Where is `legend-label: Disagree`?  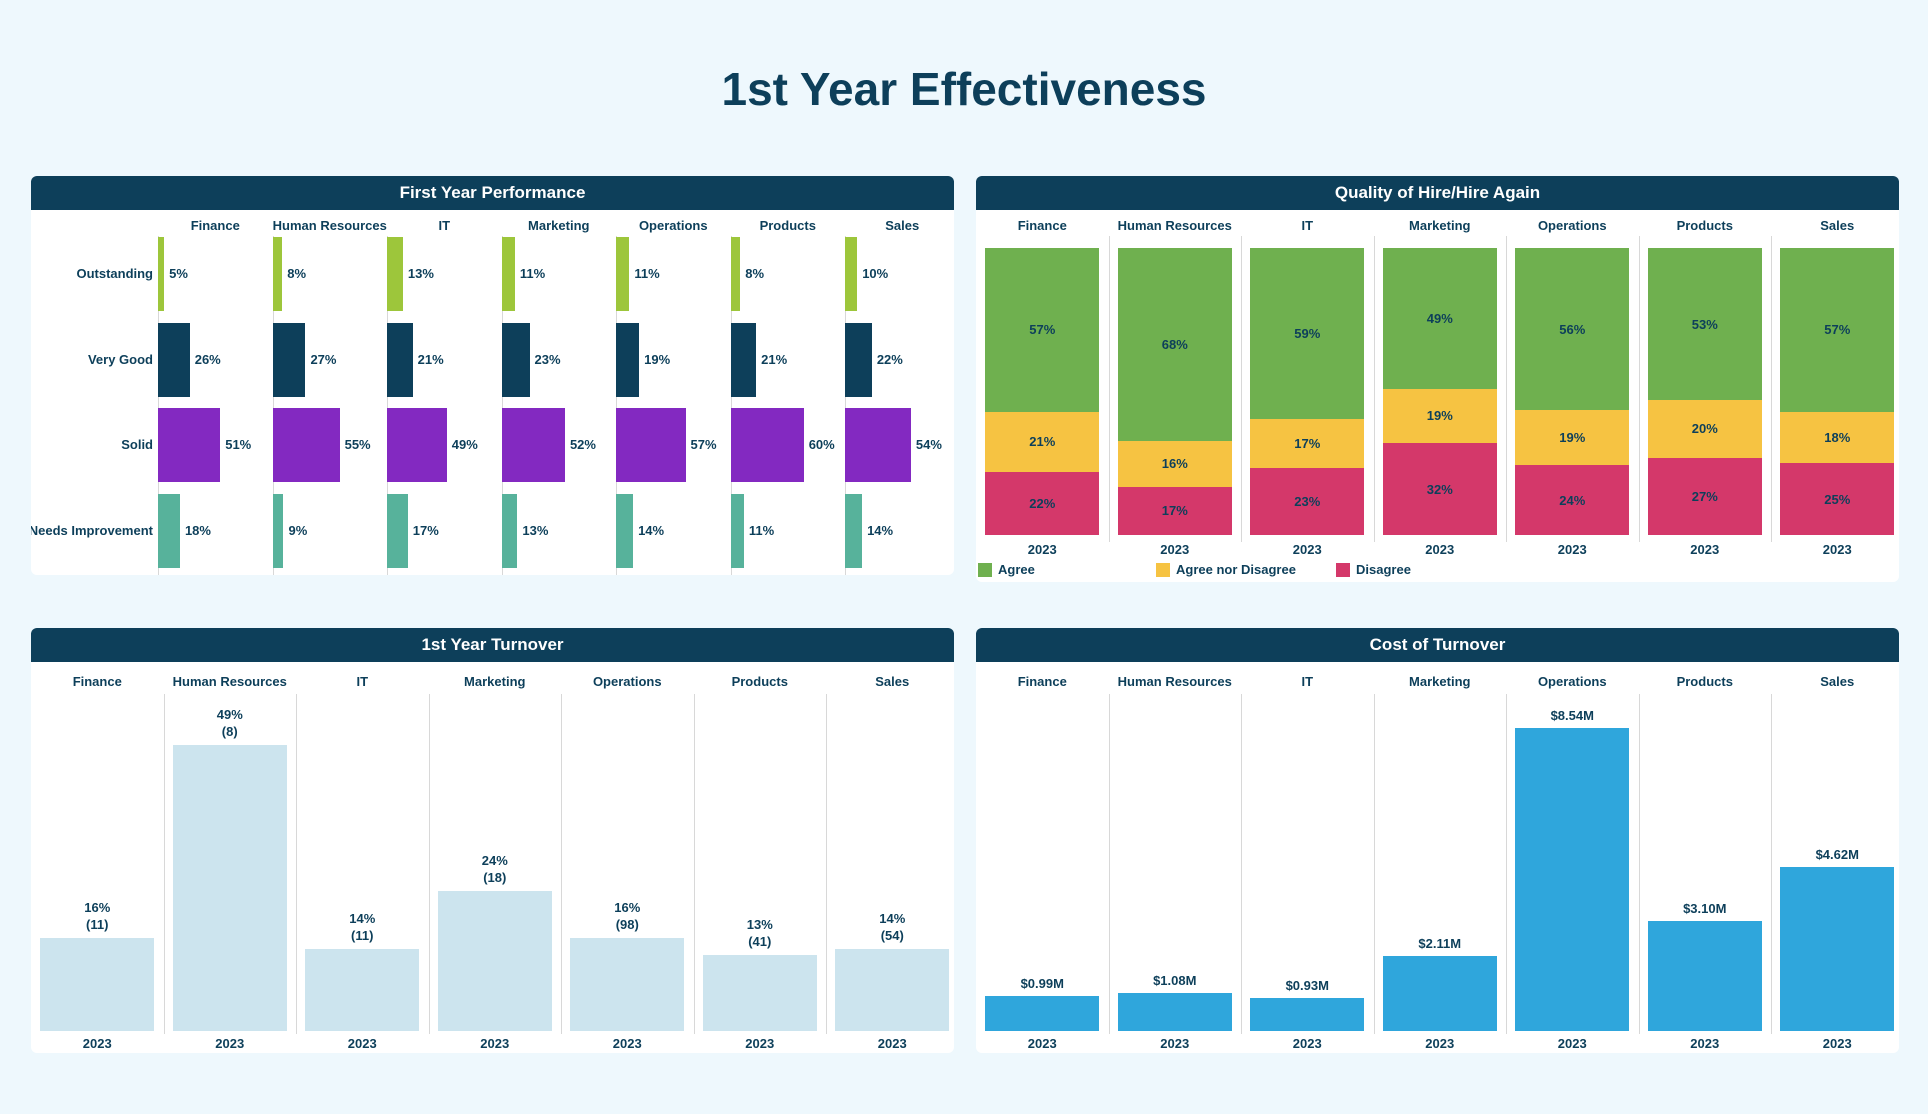
legend-label: Disagree is located at coordinates (1383, 569).